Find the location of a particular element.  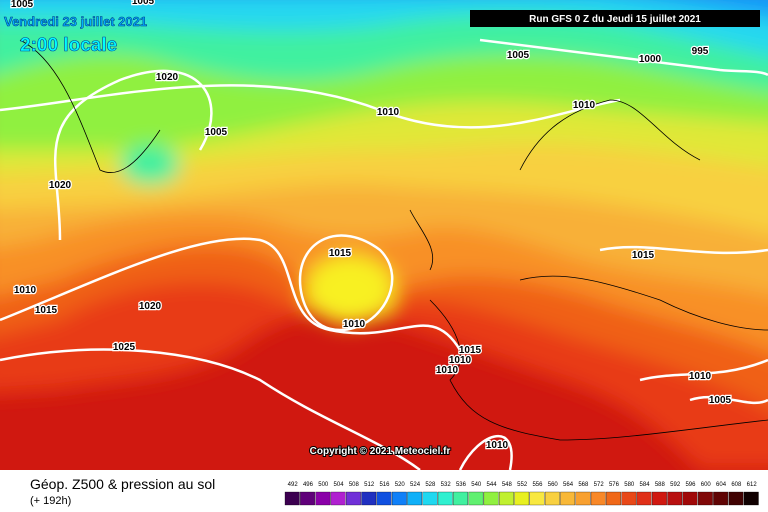

colorbar-label: 612 is located at coordinates (752, 485).